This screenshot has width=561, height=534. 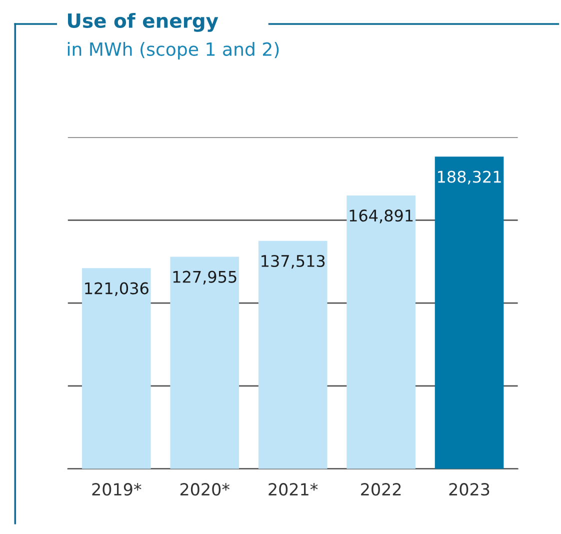 What do you see at coordinates (173, 51) in the screenshot?
I see `chart-subtitle: in MWh (scope 1 and 2)` at bounding box center [173, 51].